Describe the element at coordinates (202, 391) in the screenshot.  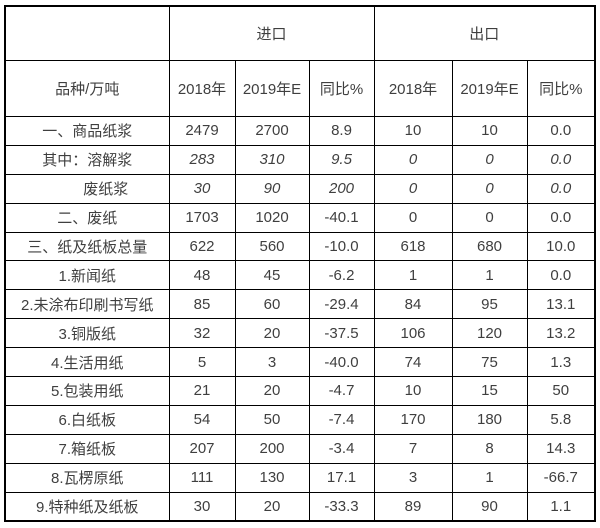
I see `value-cell: 21` at that location.